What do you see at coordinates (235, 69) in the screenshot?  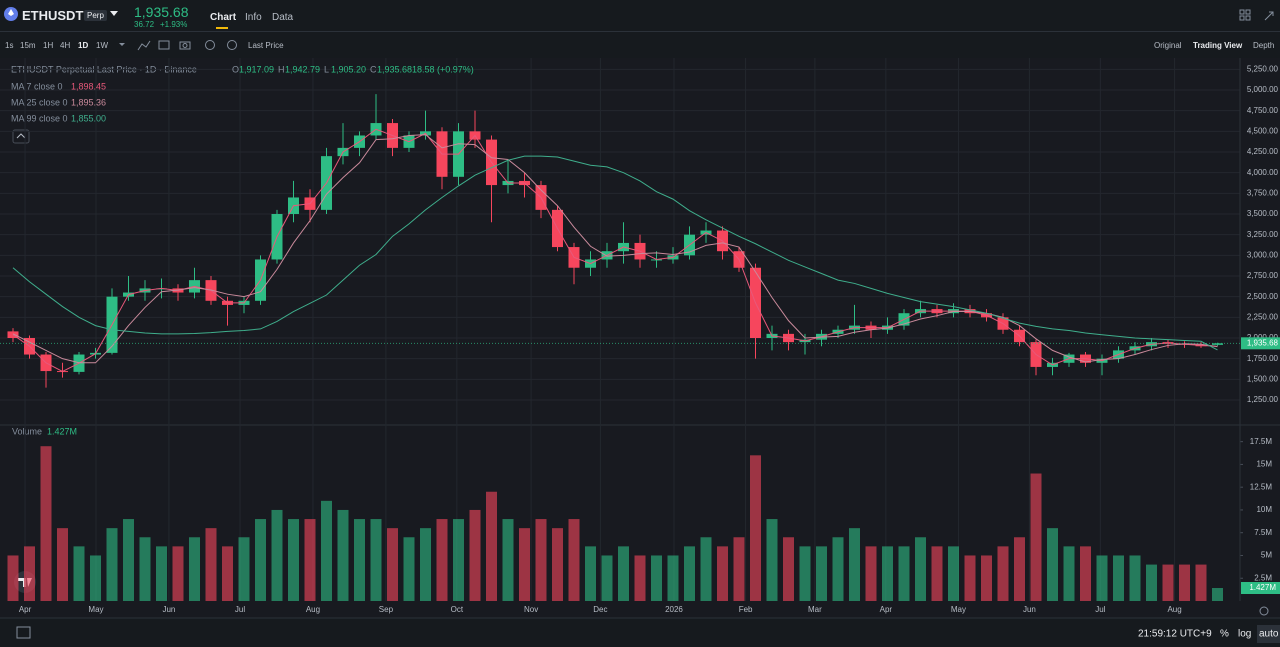 I see `ohlc-key: O` at bounding box center [235, 69].